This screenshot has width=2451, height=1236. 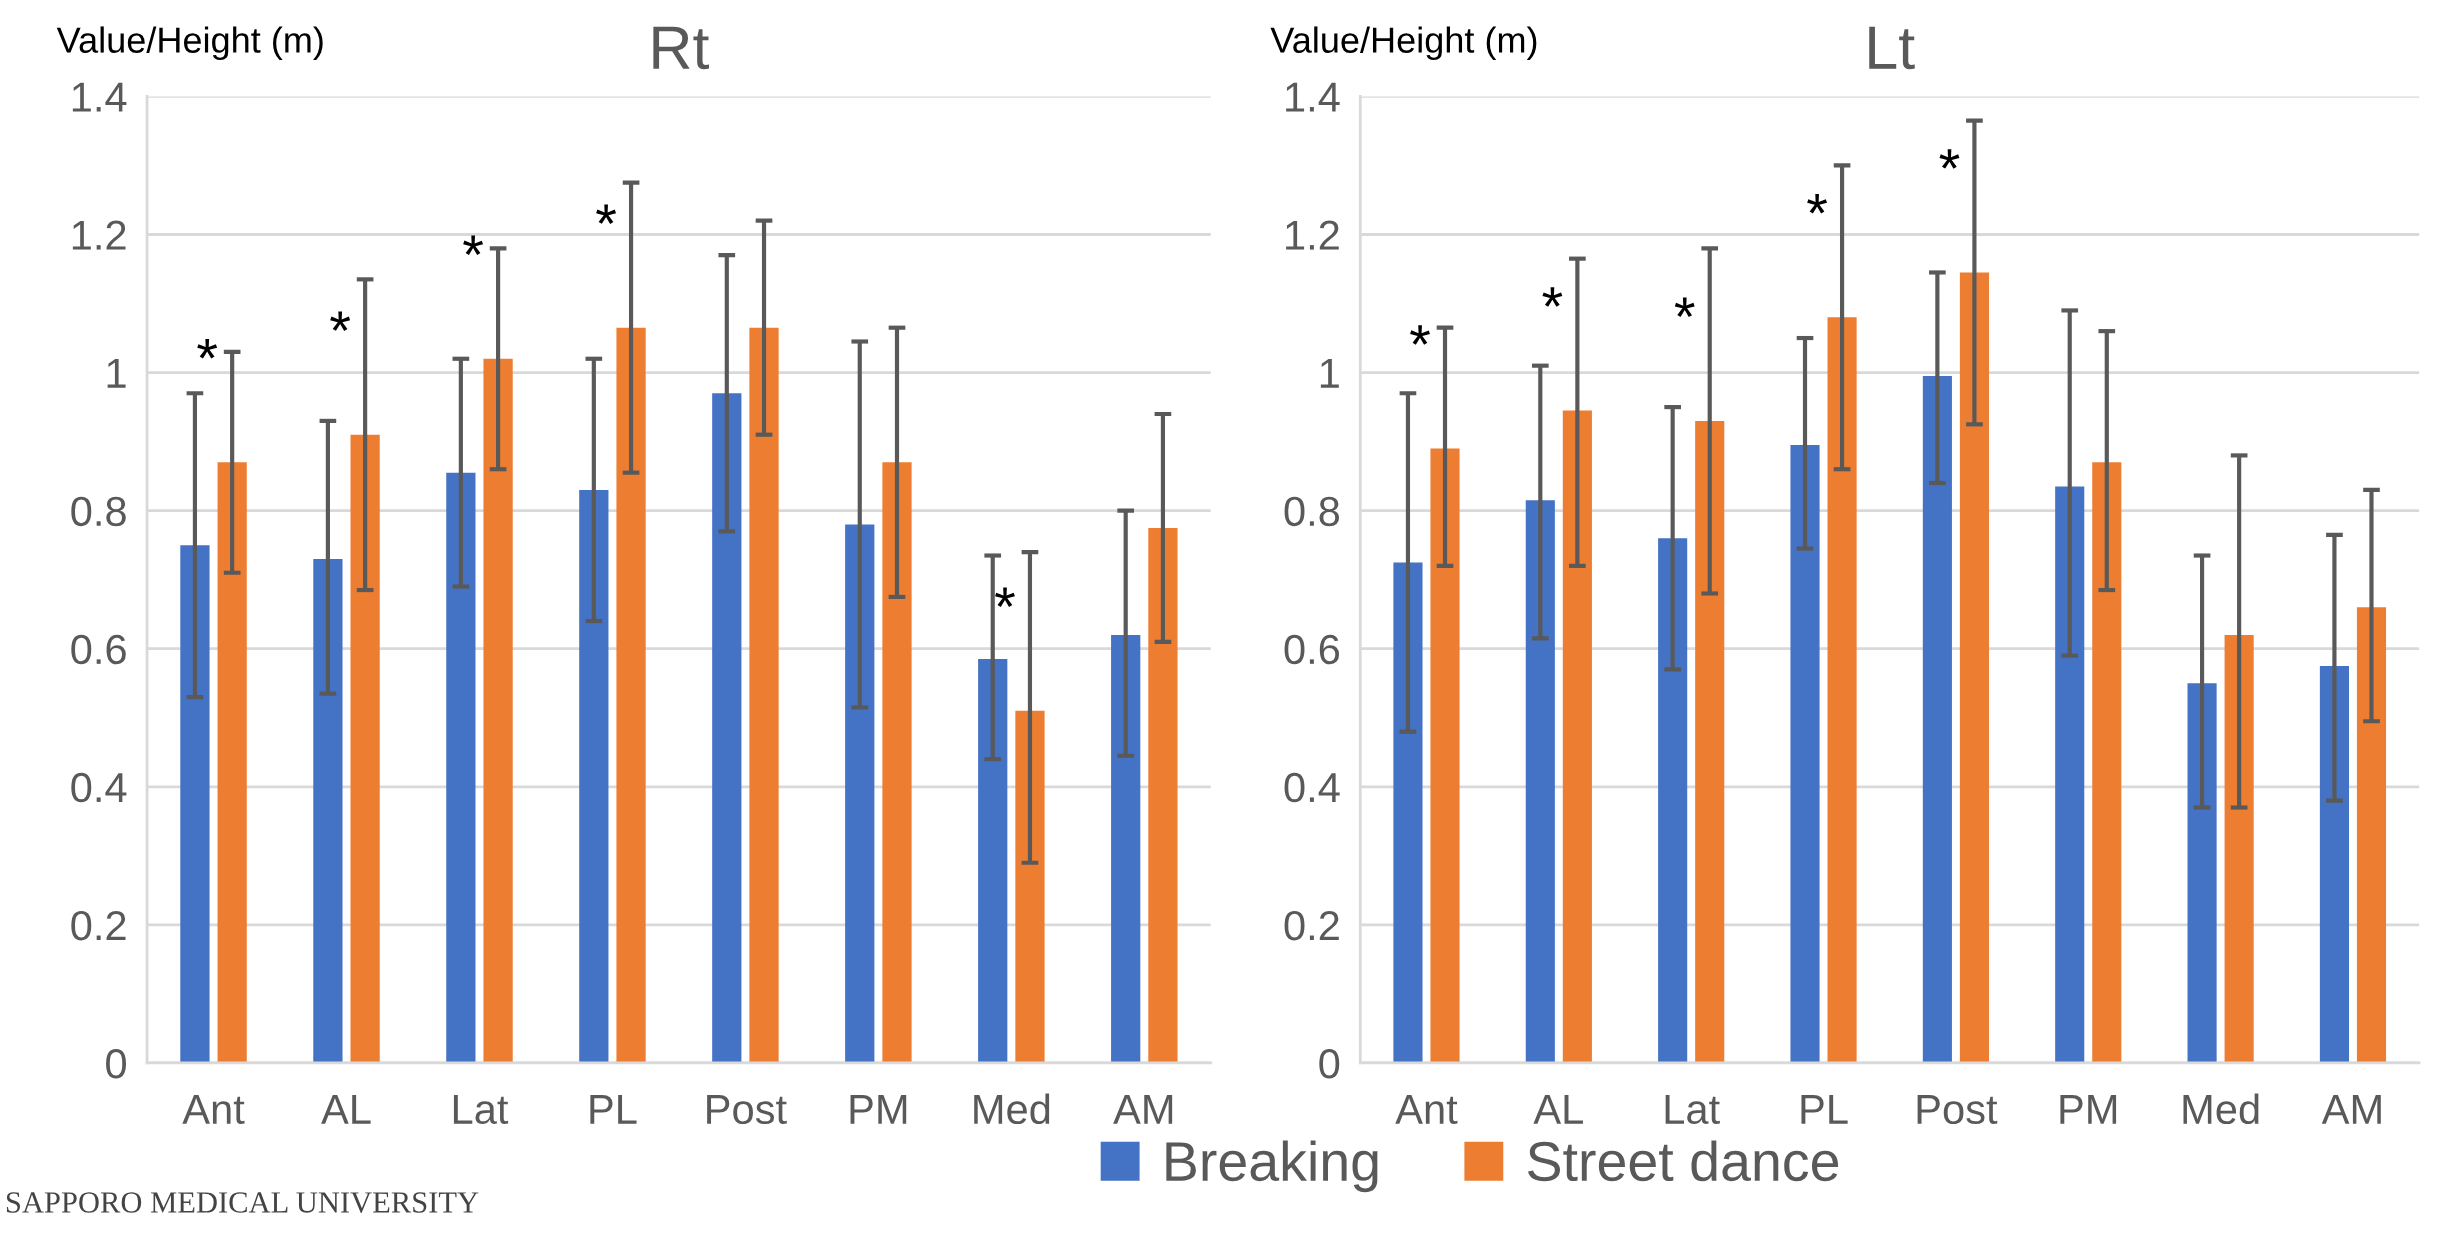 I want to click on chart-title: Rt, so click(x=681, y=48).